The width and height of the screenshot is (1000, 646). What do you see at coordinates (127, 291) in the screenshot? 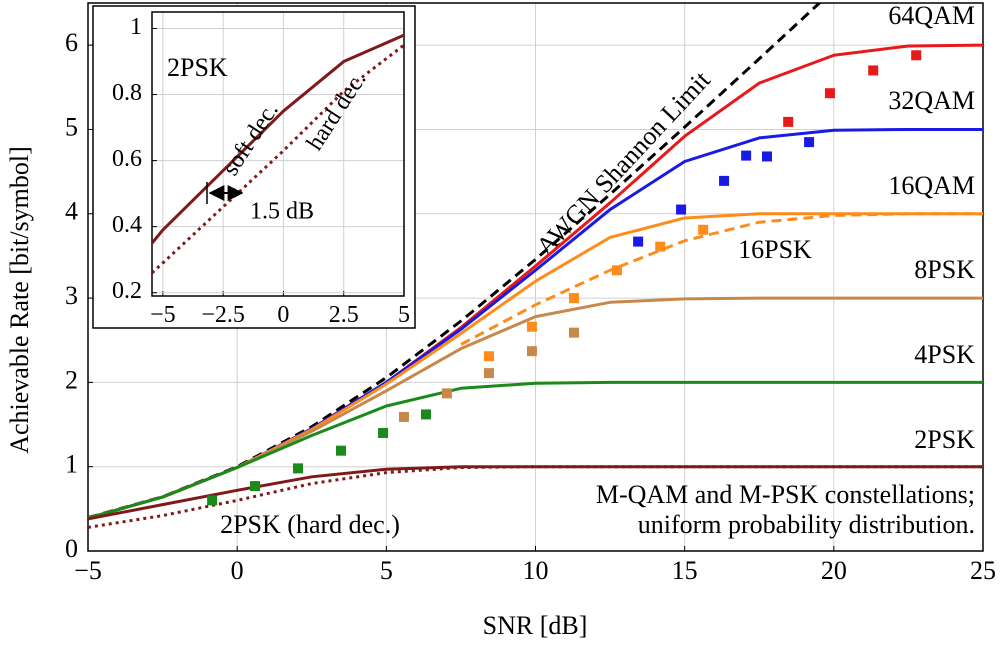
I see `y-tick-label: 0.2` at bounding box center [127, 291].